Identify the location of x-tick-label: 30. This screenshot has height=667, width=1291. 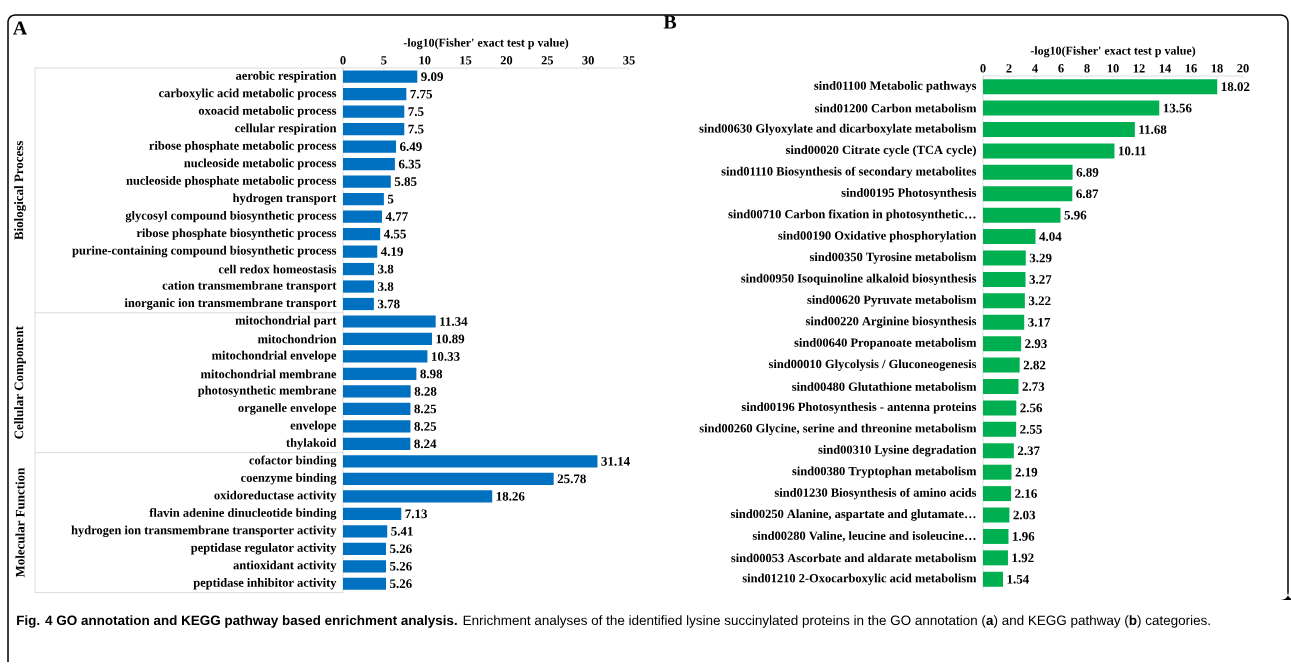
(588, 60).